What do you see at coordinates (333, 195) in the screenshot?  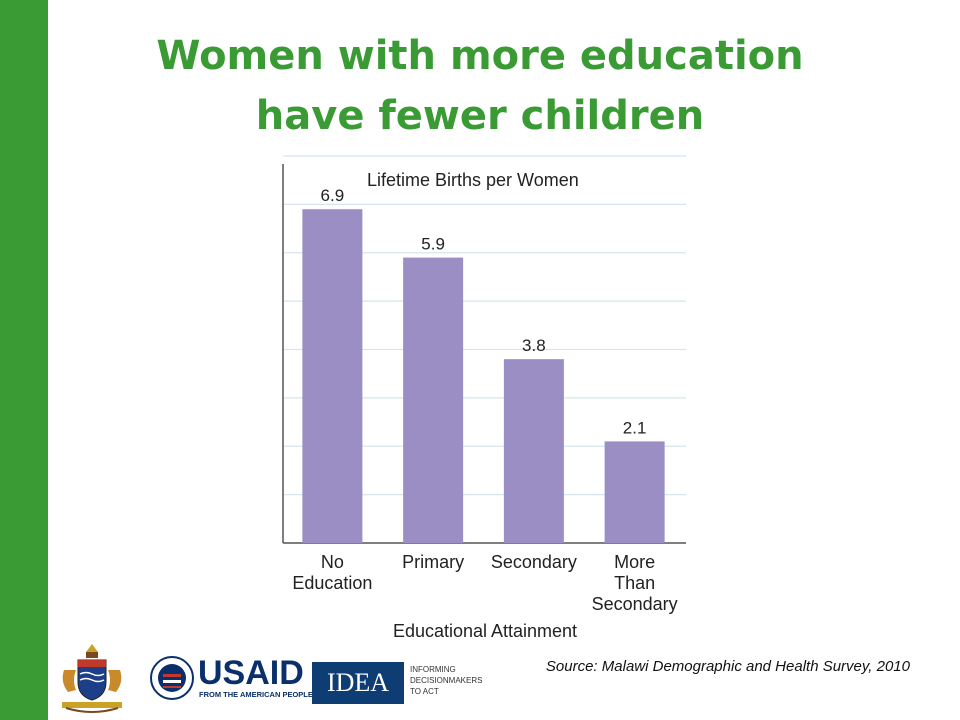 I see `data-label-1: 6.9` at bounding box center [333, 195].